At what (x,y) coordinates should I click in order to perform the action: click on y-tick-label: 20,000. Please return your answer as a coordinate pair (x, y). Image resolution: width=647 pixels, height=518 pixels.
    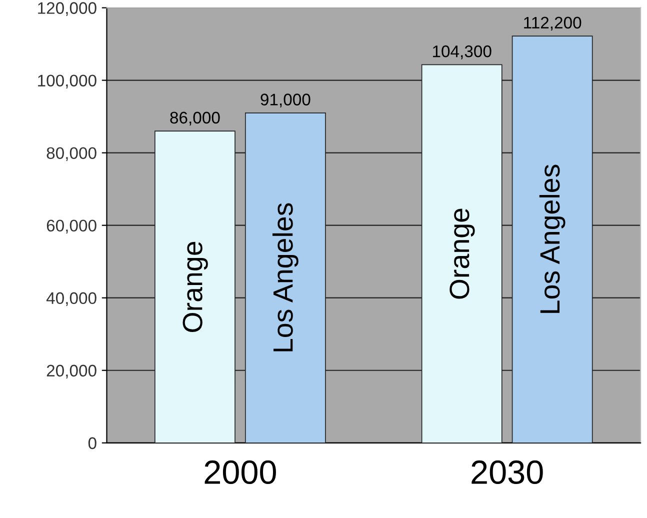
    Looking at the image, I should click on (71, 371).